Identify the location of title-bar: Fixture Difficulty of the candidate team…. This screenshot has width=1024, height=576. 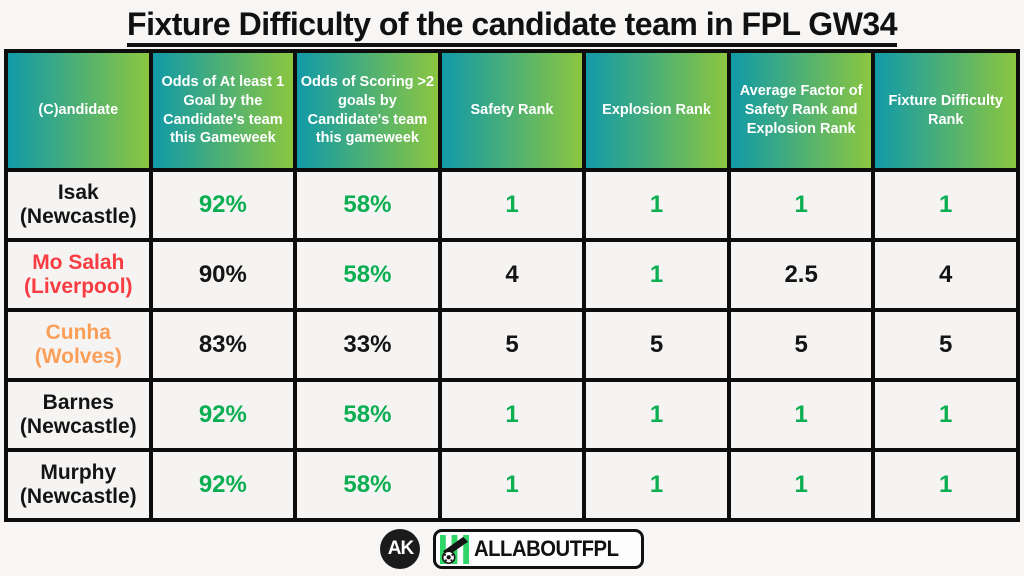
(512, 24).